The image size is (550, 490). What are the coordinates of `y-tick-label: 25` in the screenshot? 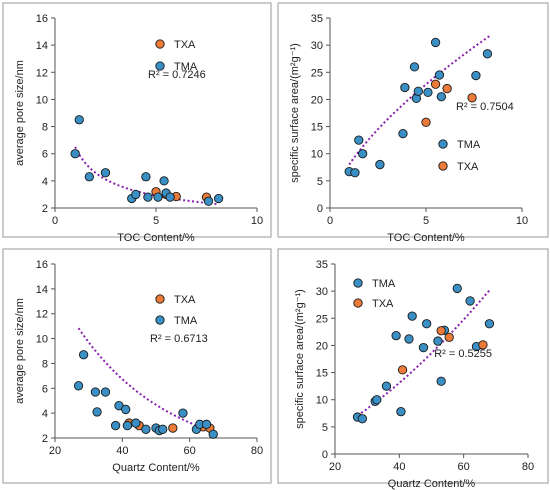 It's located at (322, 319).